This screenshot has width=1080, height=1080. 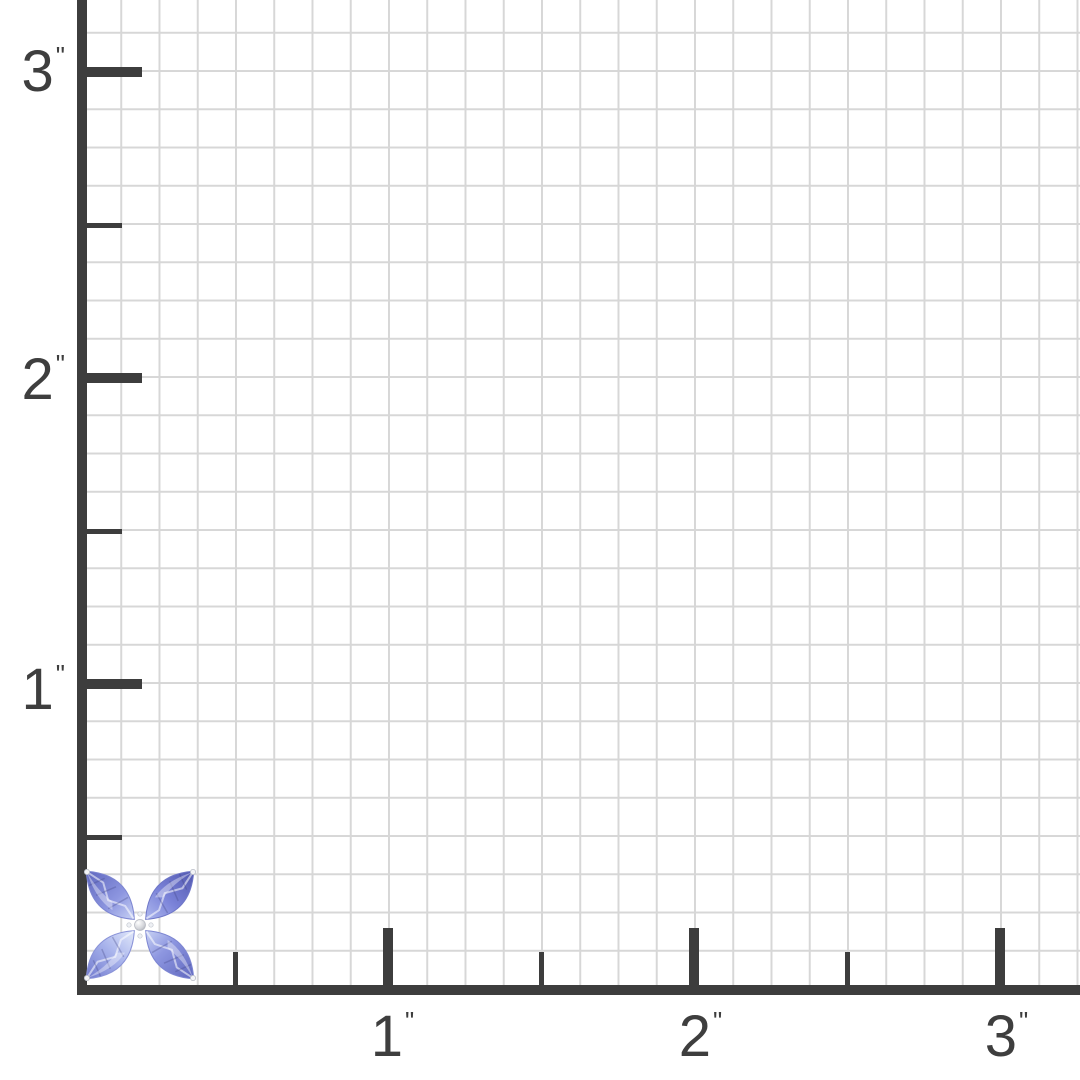 I want to click on gemstone-flower-image, so click(x=140, y=925).